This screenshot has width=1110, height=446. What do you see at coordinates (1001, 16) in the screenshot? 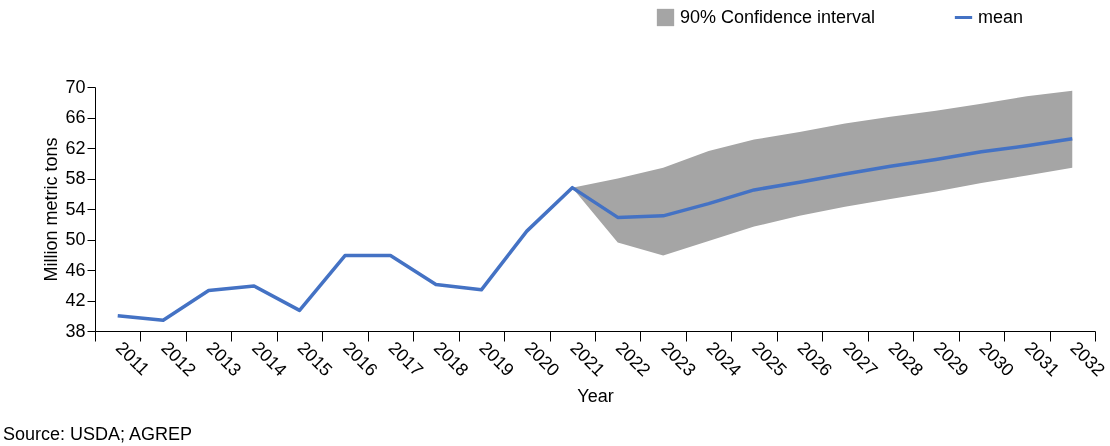
I see `legend-label: mean` at bounding box center [1001, 16].